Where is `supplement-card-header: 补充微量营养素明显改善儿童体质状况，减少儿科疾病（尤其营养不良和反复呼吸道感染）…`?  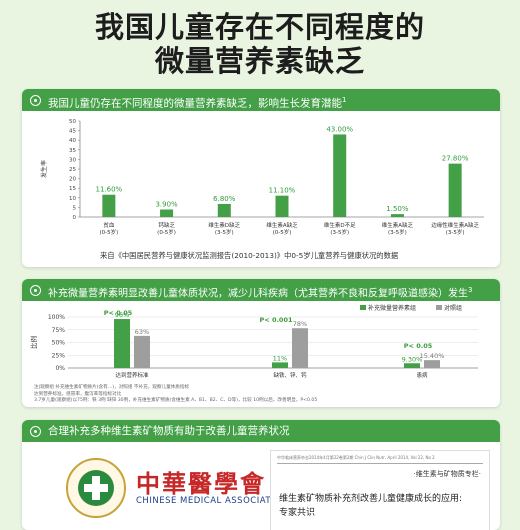 supplement-card-header: 补充微量营养素明显改善儿童体质状况，减少儿科疾病（尤其营养不良和反复呼吸道感染）… is located at coordinates (261, 290).